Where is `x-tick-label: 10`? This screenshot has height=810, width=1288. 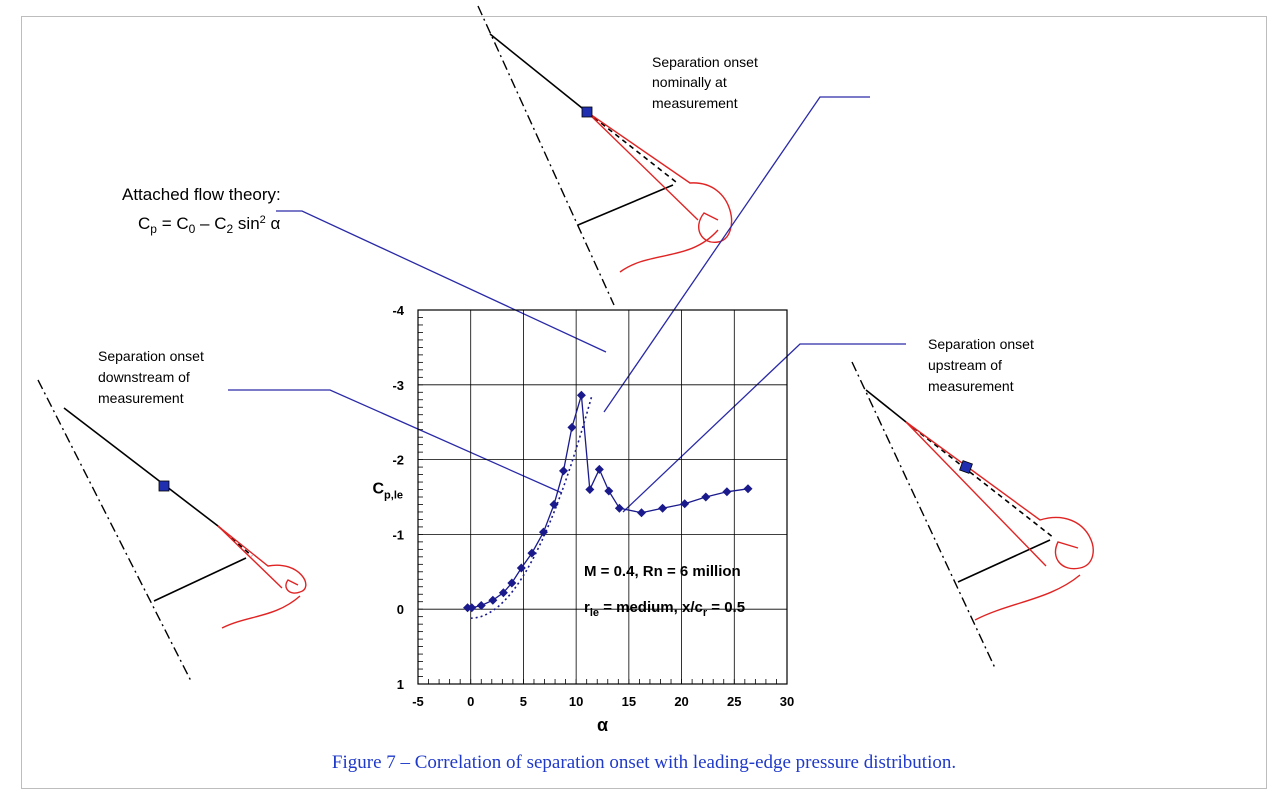
x-tick-label: 10 is located at coordinates (576, 701).